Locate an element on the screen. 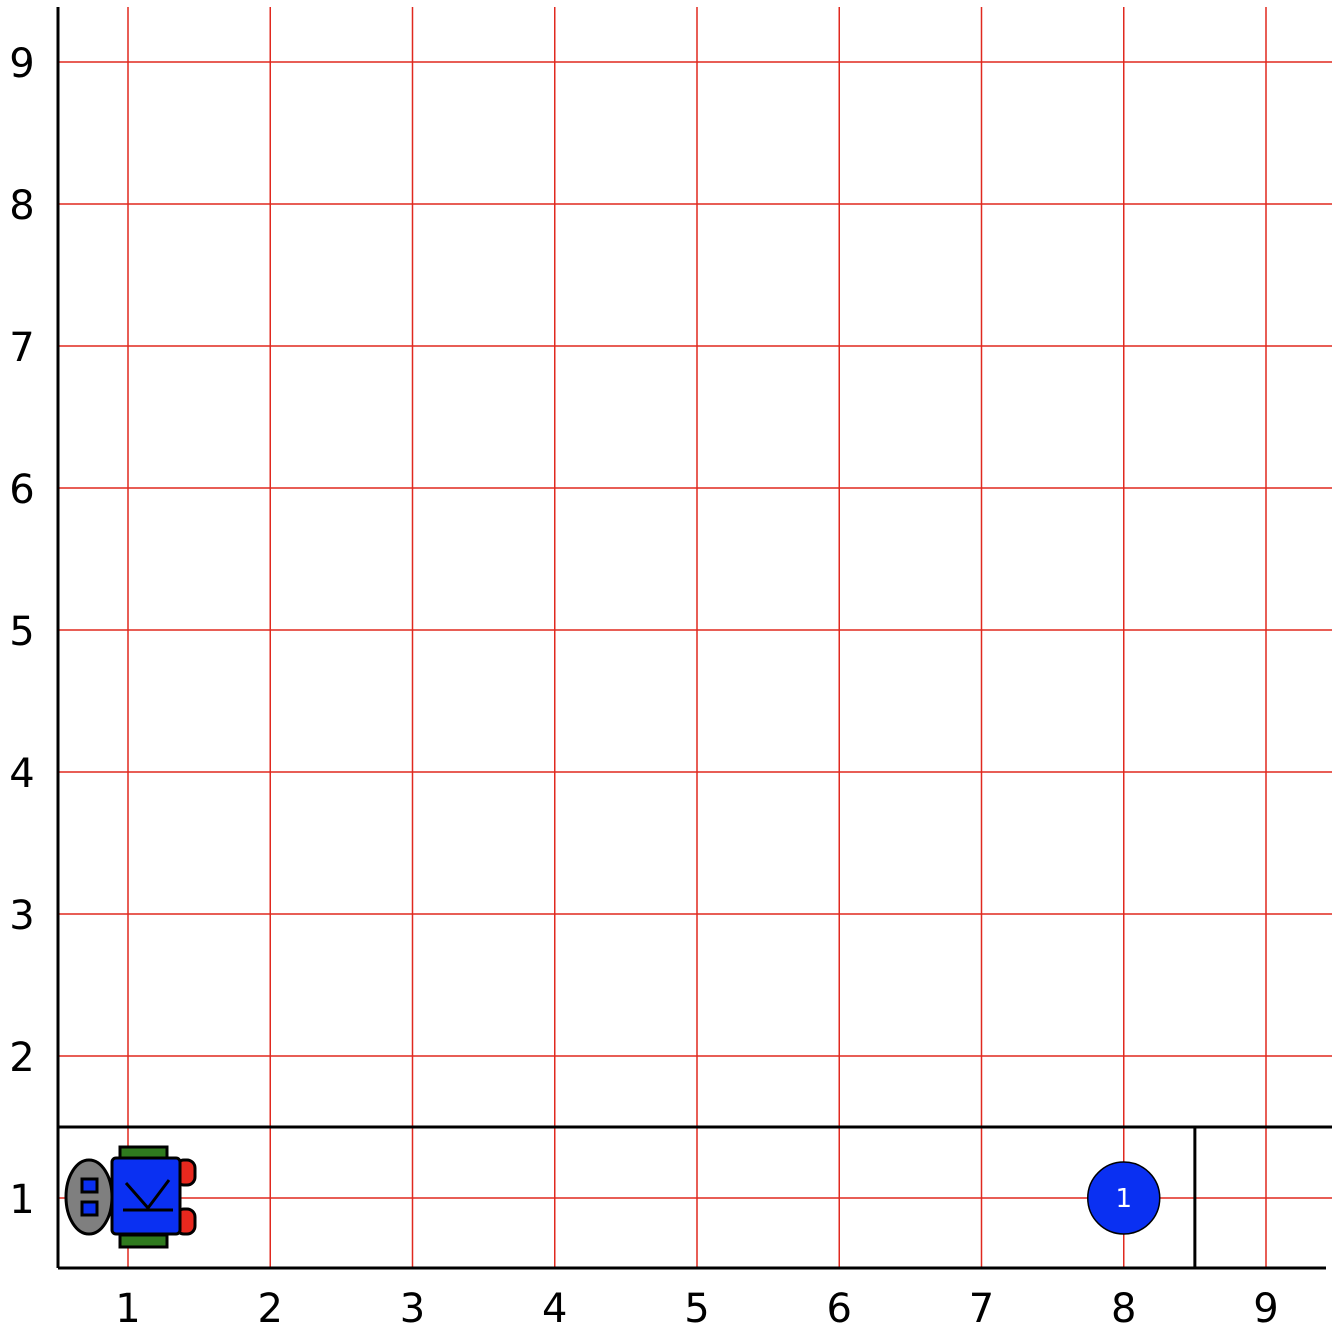 This screenshot has height=1338, width=1338. y-axis-label: 7 is located at coordinates (21, 348).